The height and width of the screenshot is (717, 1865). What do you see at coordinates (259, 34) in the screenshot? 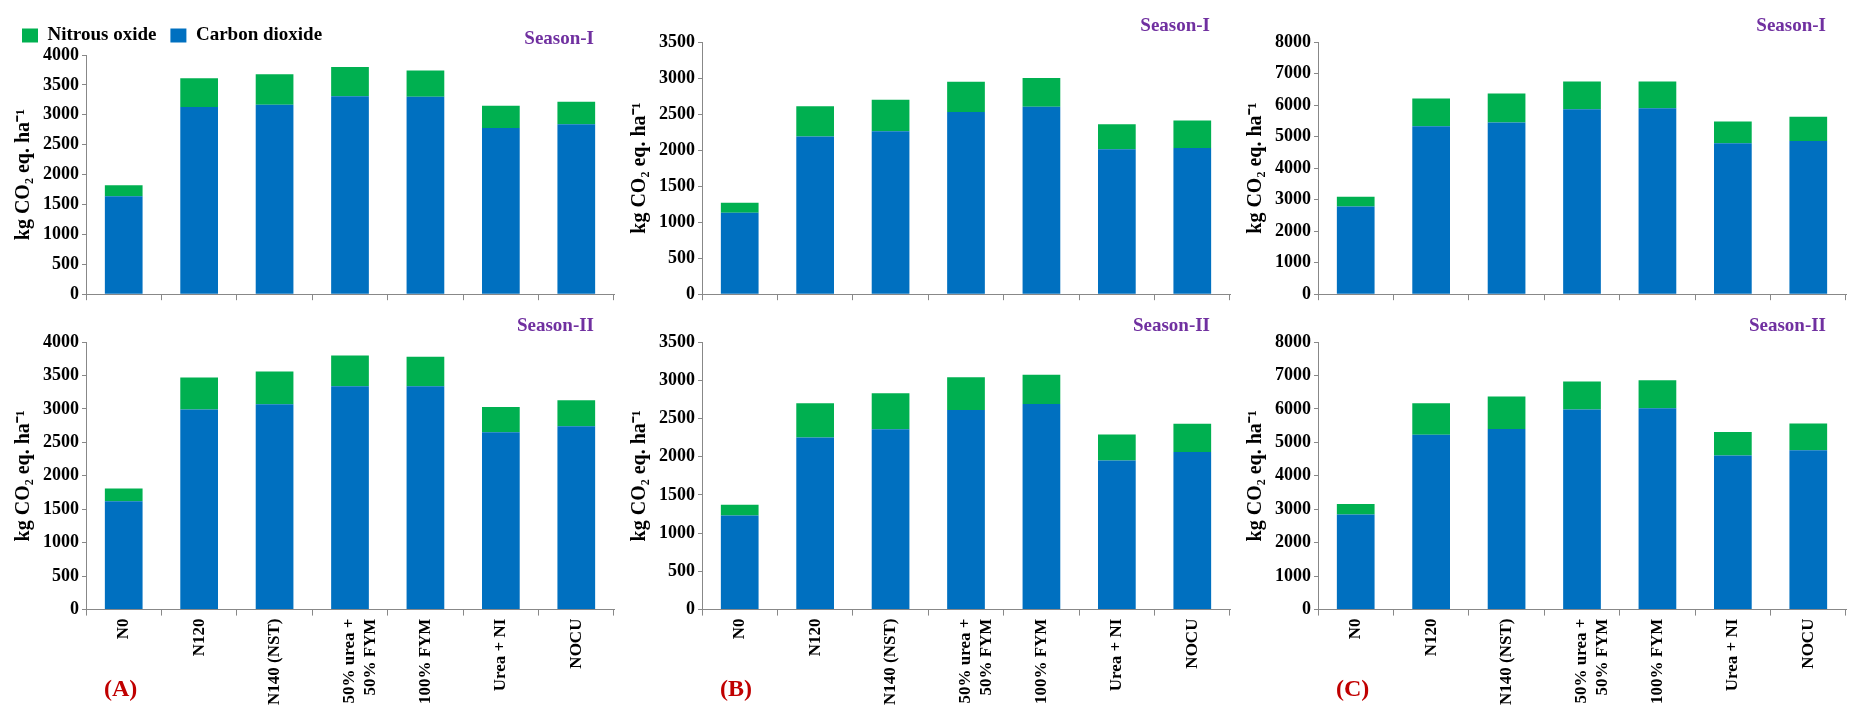
I see `legend-label: Carbon dioxide` at bounding box center [259, 34].